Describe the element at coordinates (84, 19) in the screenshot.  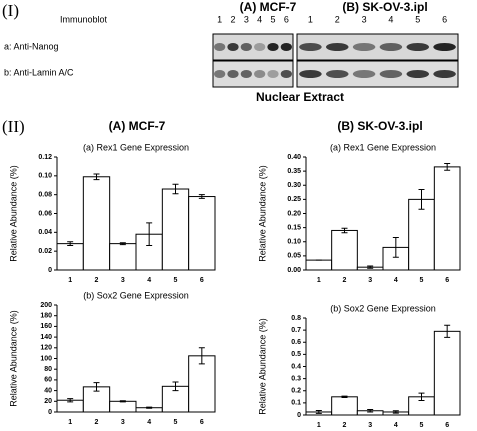
I see `blot-label: Immunoblot` at that location.